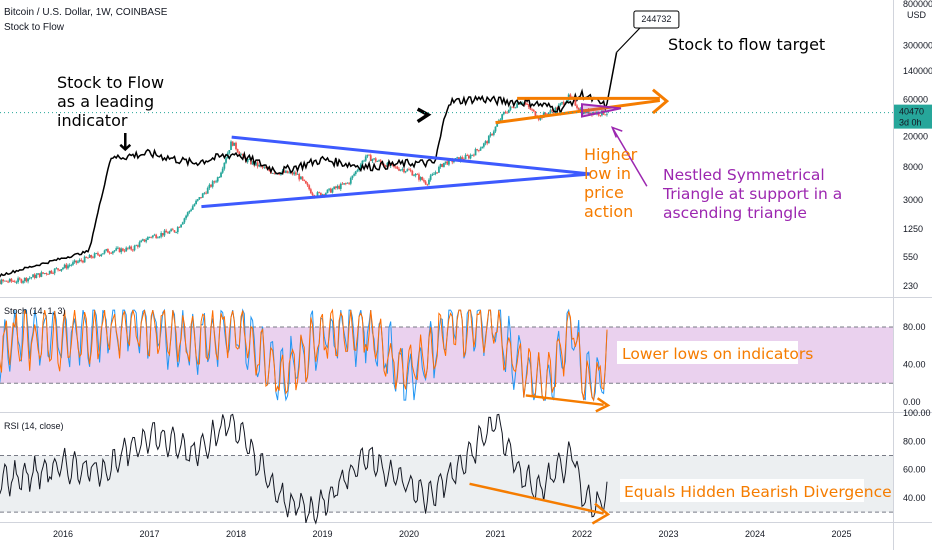 This screenshot has height=550, width=932. I want to click on rsi-tick: 40.00, so click(914, 498).